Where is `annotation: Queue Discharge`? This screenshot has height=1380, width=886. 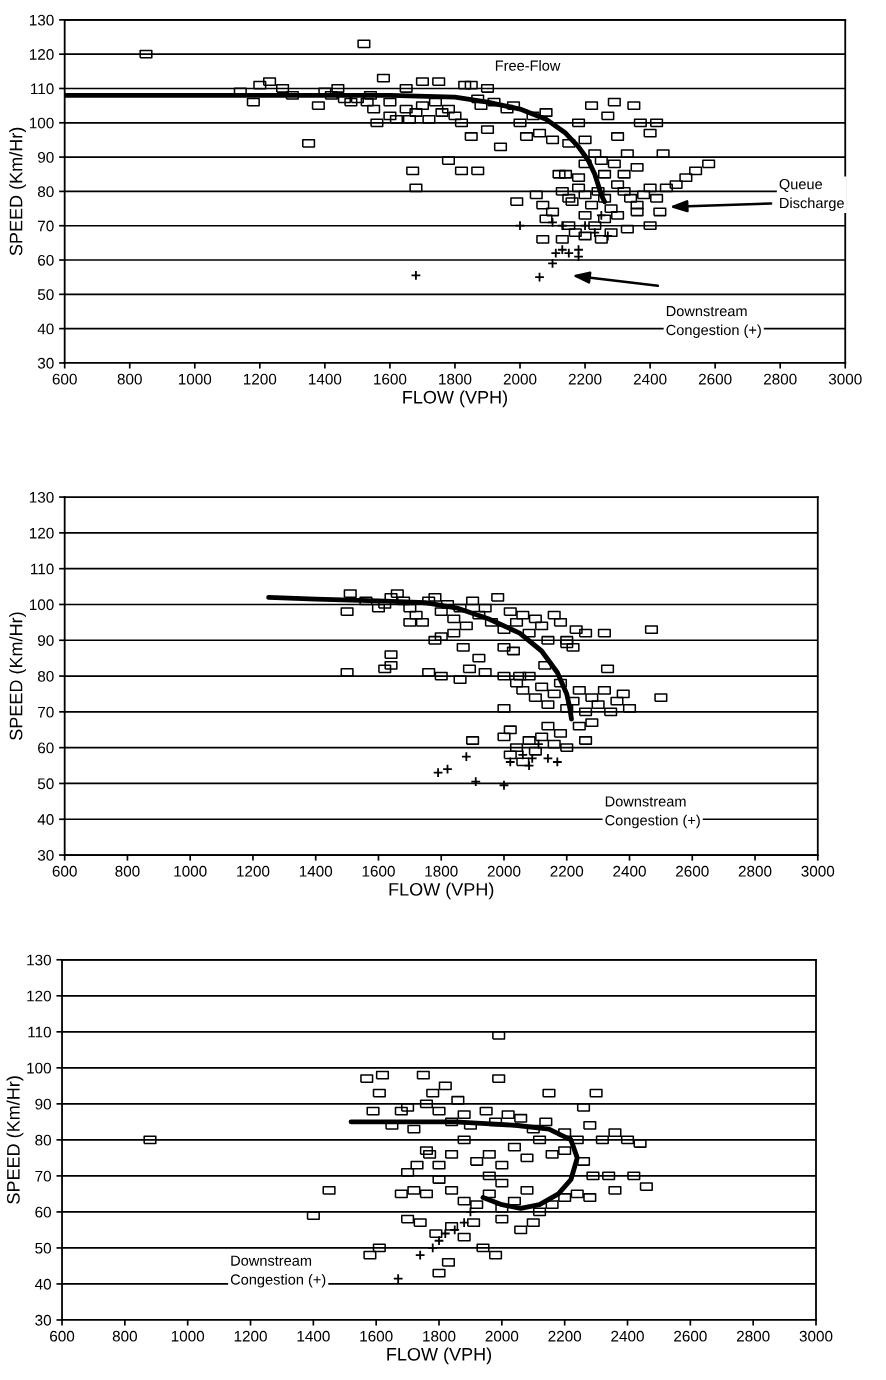
annotation: Queue Discharge is located at coordinates (811, 195).